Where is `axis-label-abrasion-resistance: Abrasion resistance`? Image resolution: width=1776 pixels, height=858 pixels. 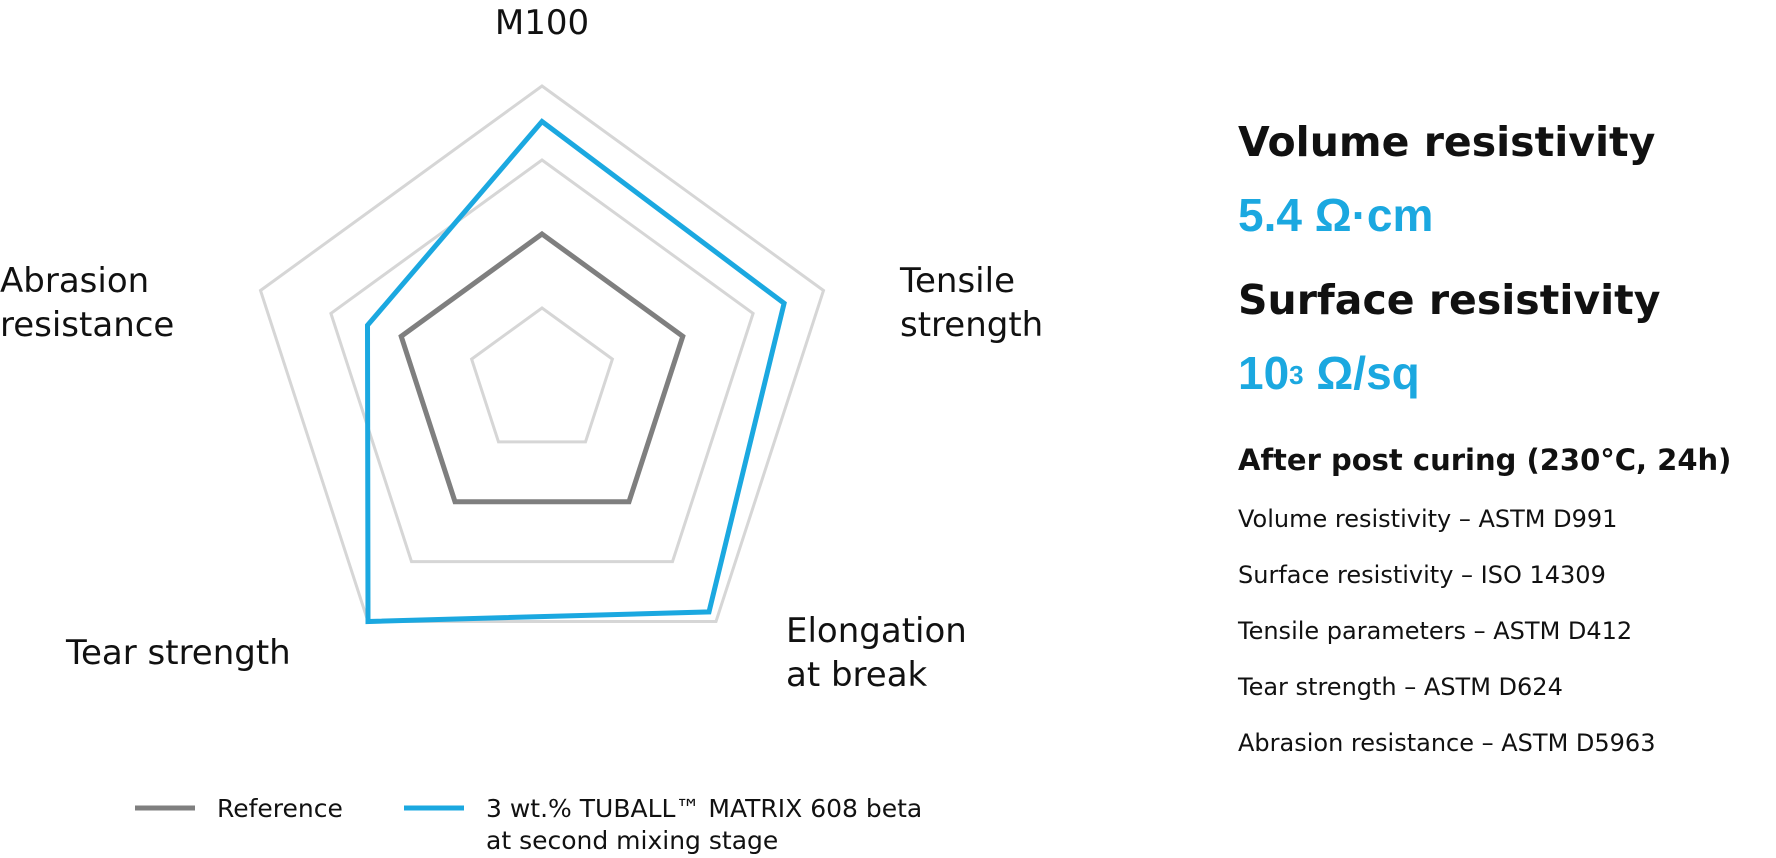 axis-label-abrasion-resistance: Abrasion resistance is located at coordinates (87, 303).